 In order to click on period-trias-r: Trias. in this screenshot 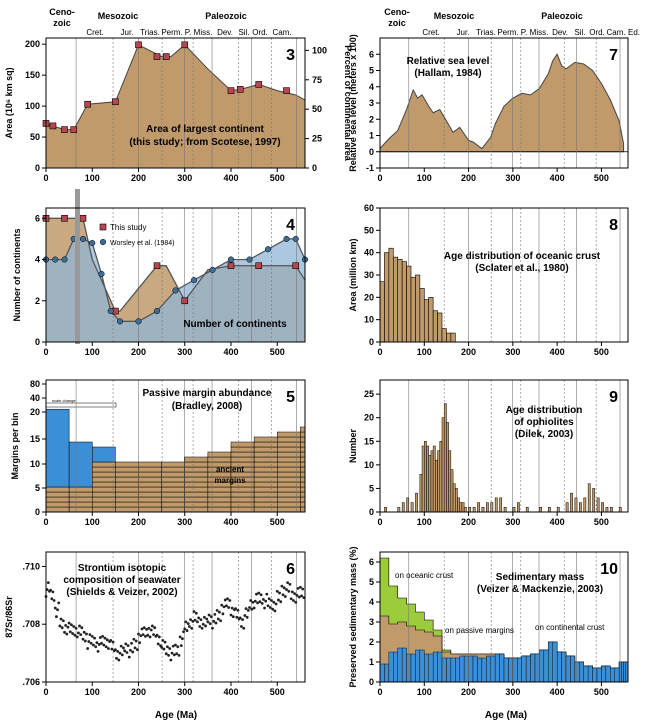, I will do `click(486, 32)`.